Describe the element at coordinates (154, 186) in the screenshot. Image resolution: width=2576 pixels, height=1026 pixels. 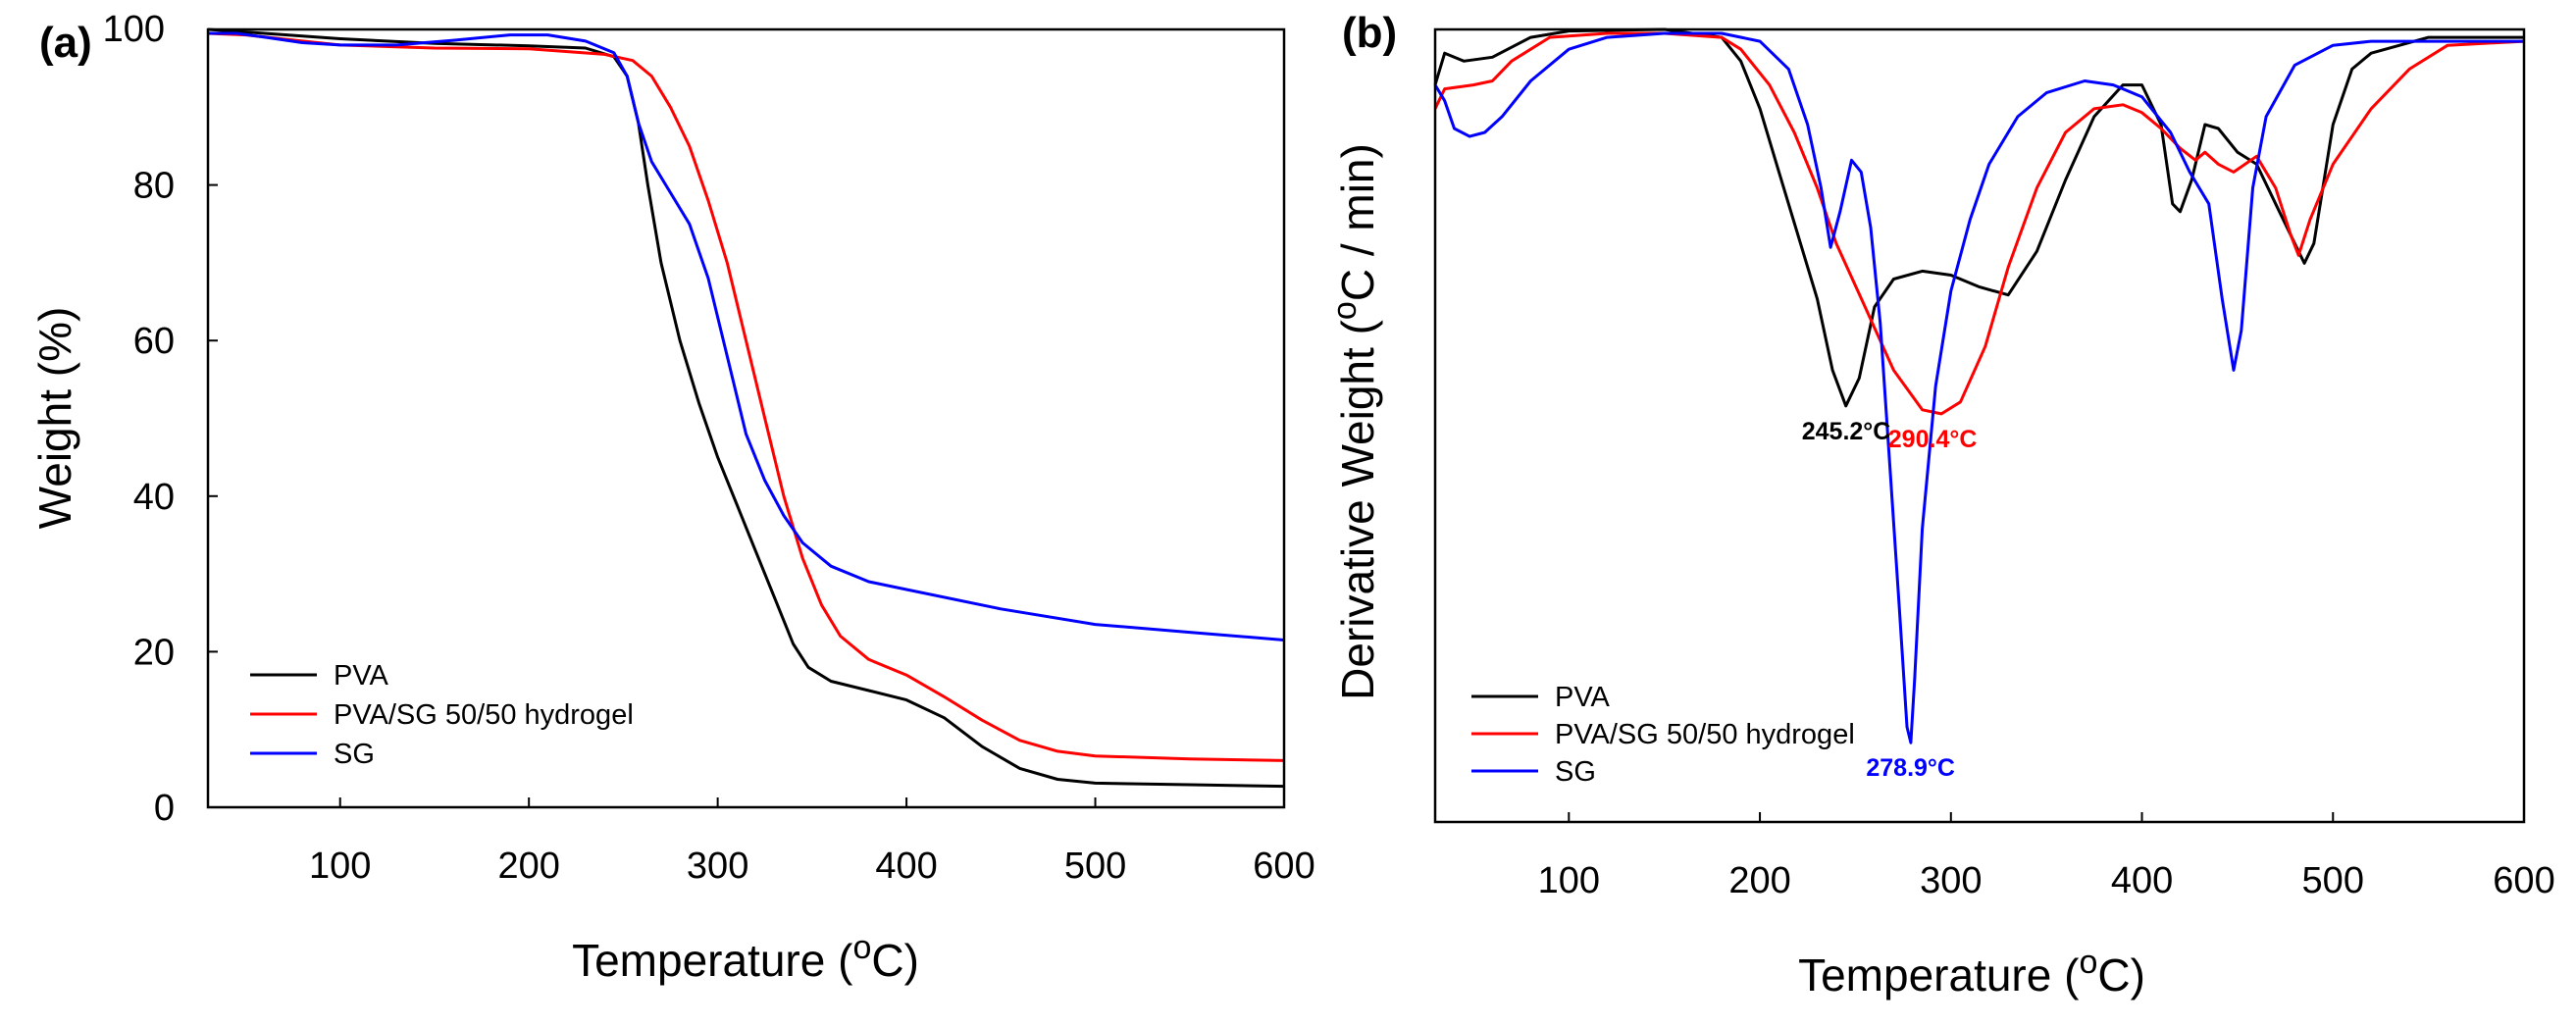
I see `panel-a-y-tick-label: 80` at that location.